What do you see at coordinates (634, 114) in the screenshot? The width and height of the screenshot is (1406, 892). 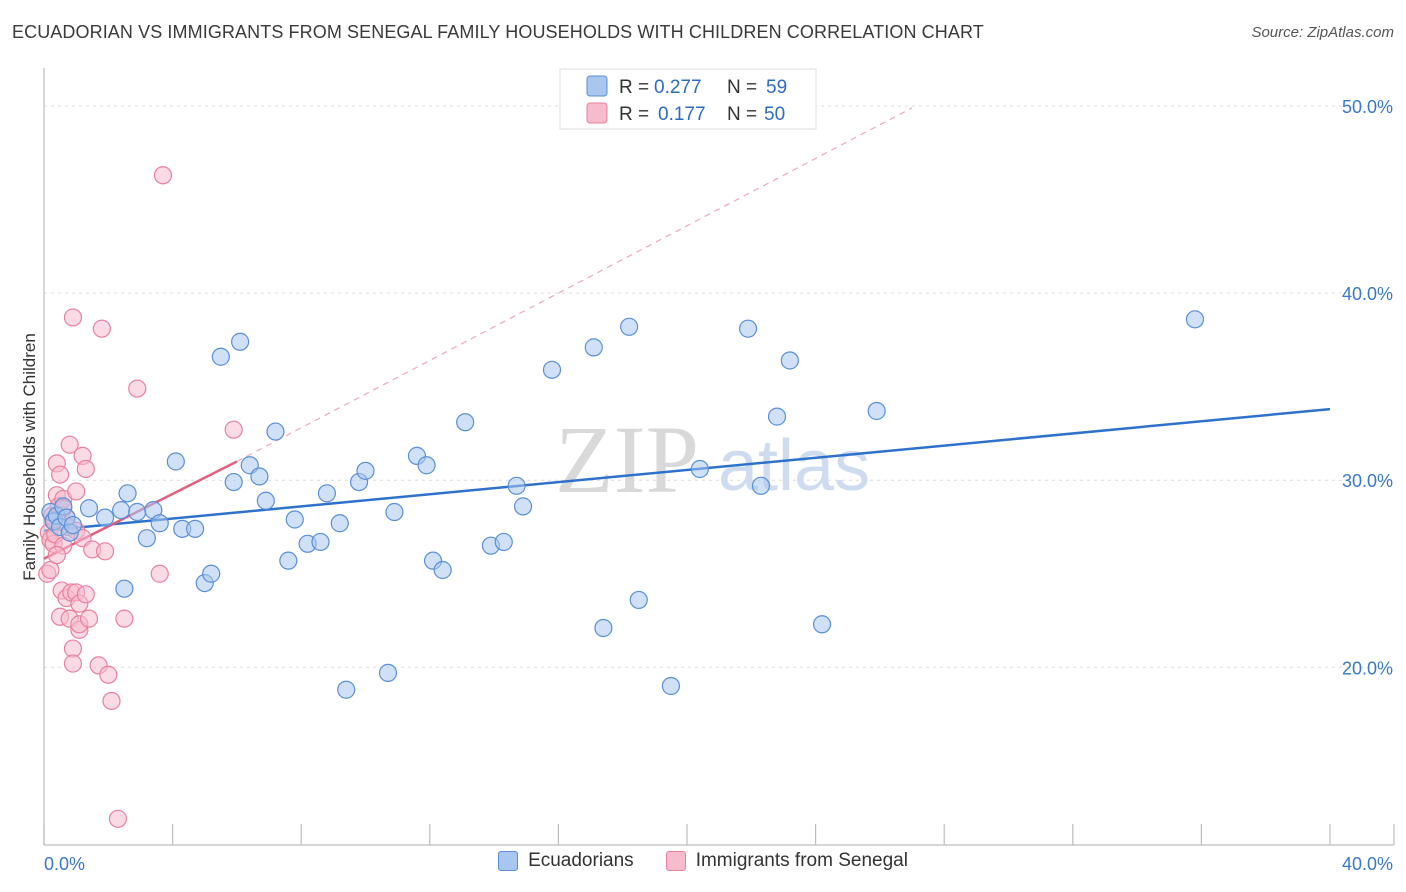 I see `legend-r-label-2: R =` at bounding box center [634, 114].